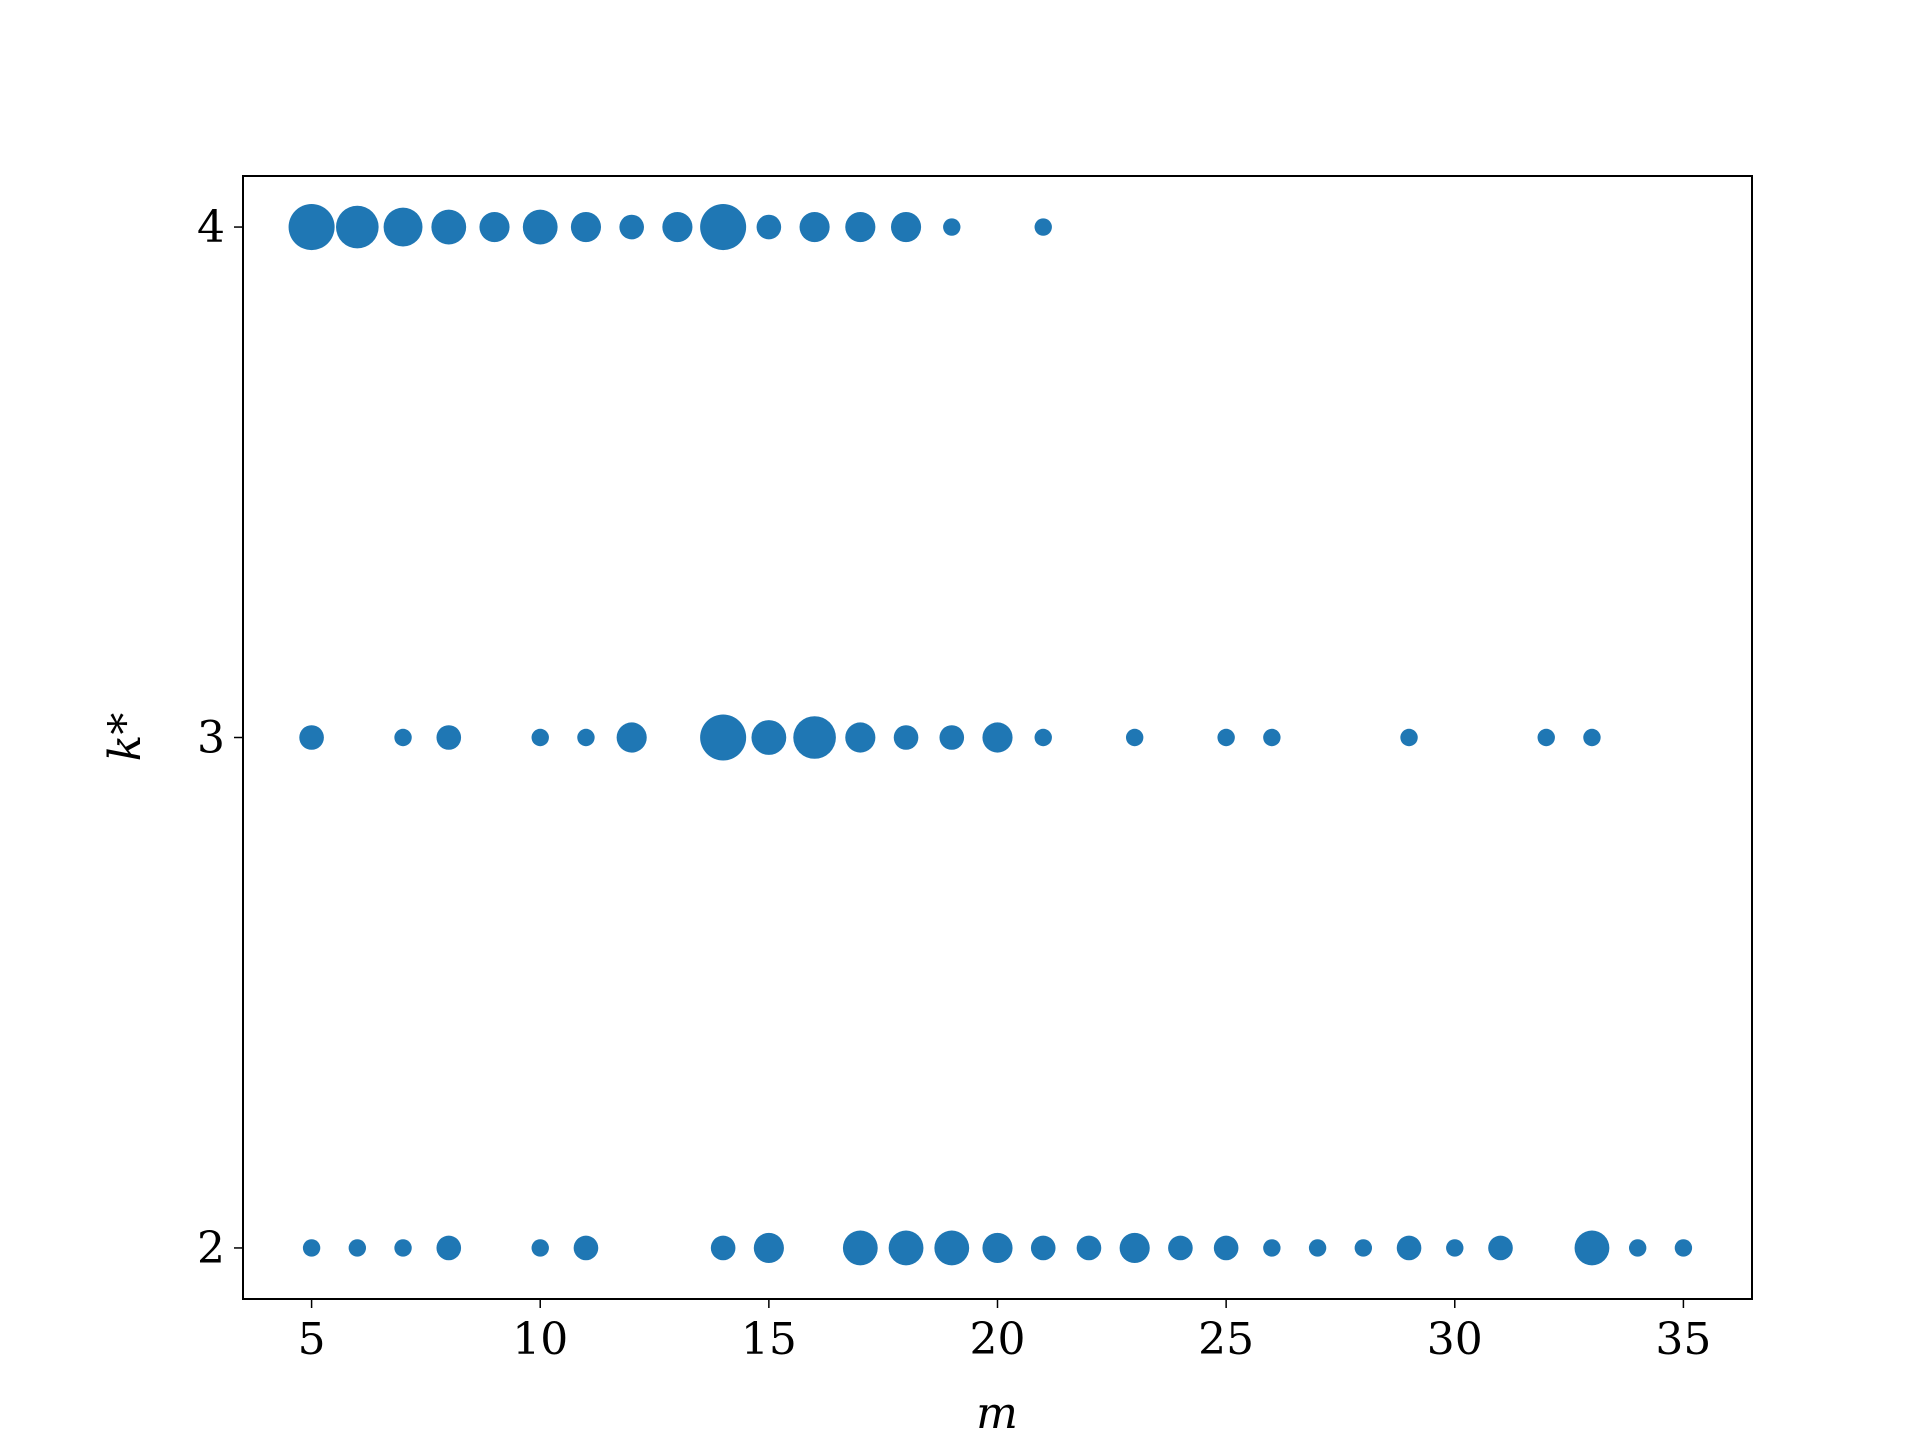 This screenshot has width=1920, height=1440. Describe the element at coordinates (540, 1339) in the screenshot. I see `x-tick-label: 10` at that location.